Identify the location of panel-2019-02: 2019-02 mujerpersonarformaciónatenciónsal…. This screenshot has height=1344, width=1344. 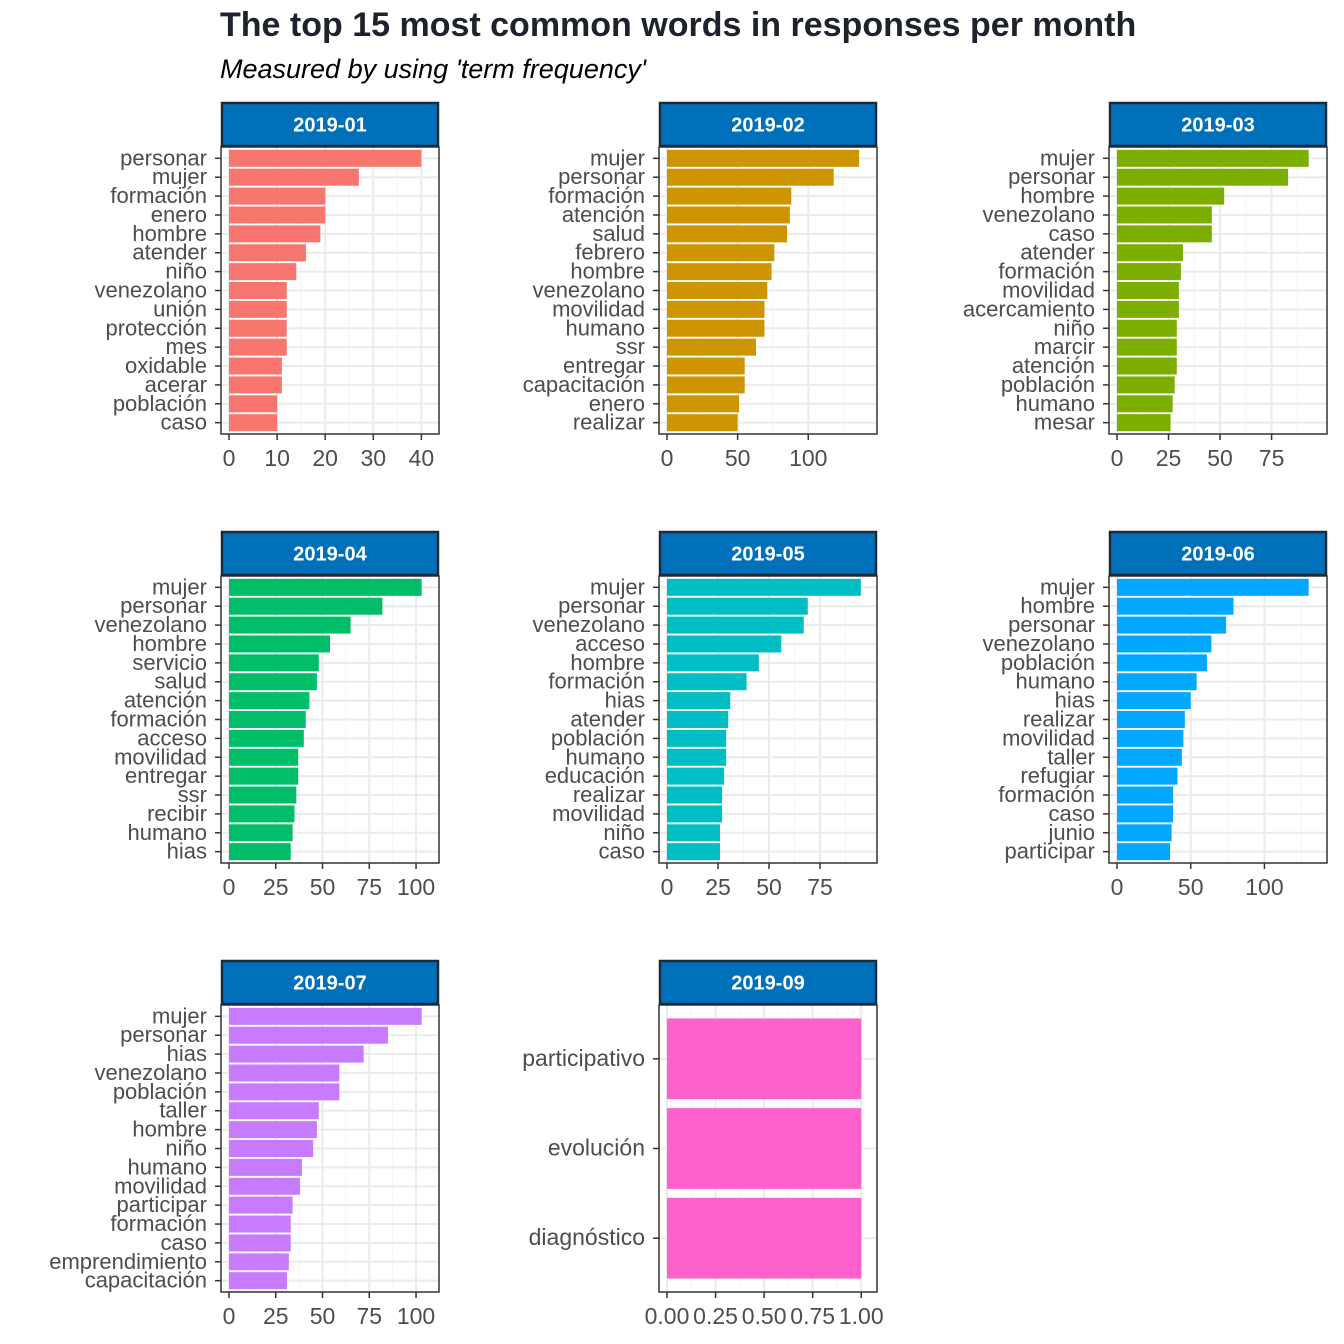
(700, 286).